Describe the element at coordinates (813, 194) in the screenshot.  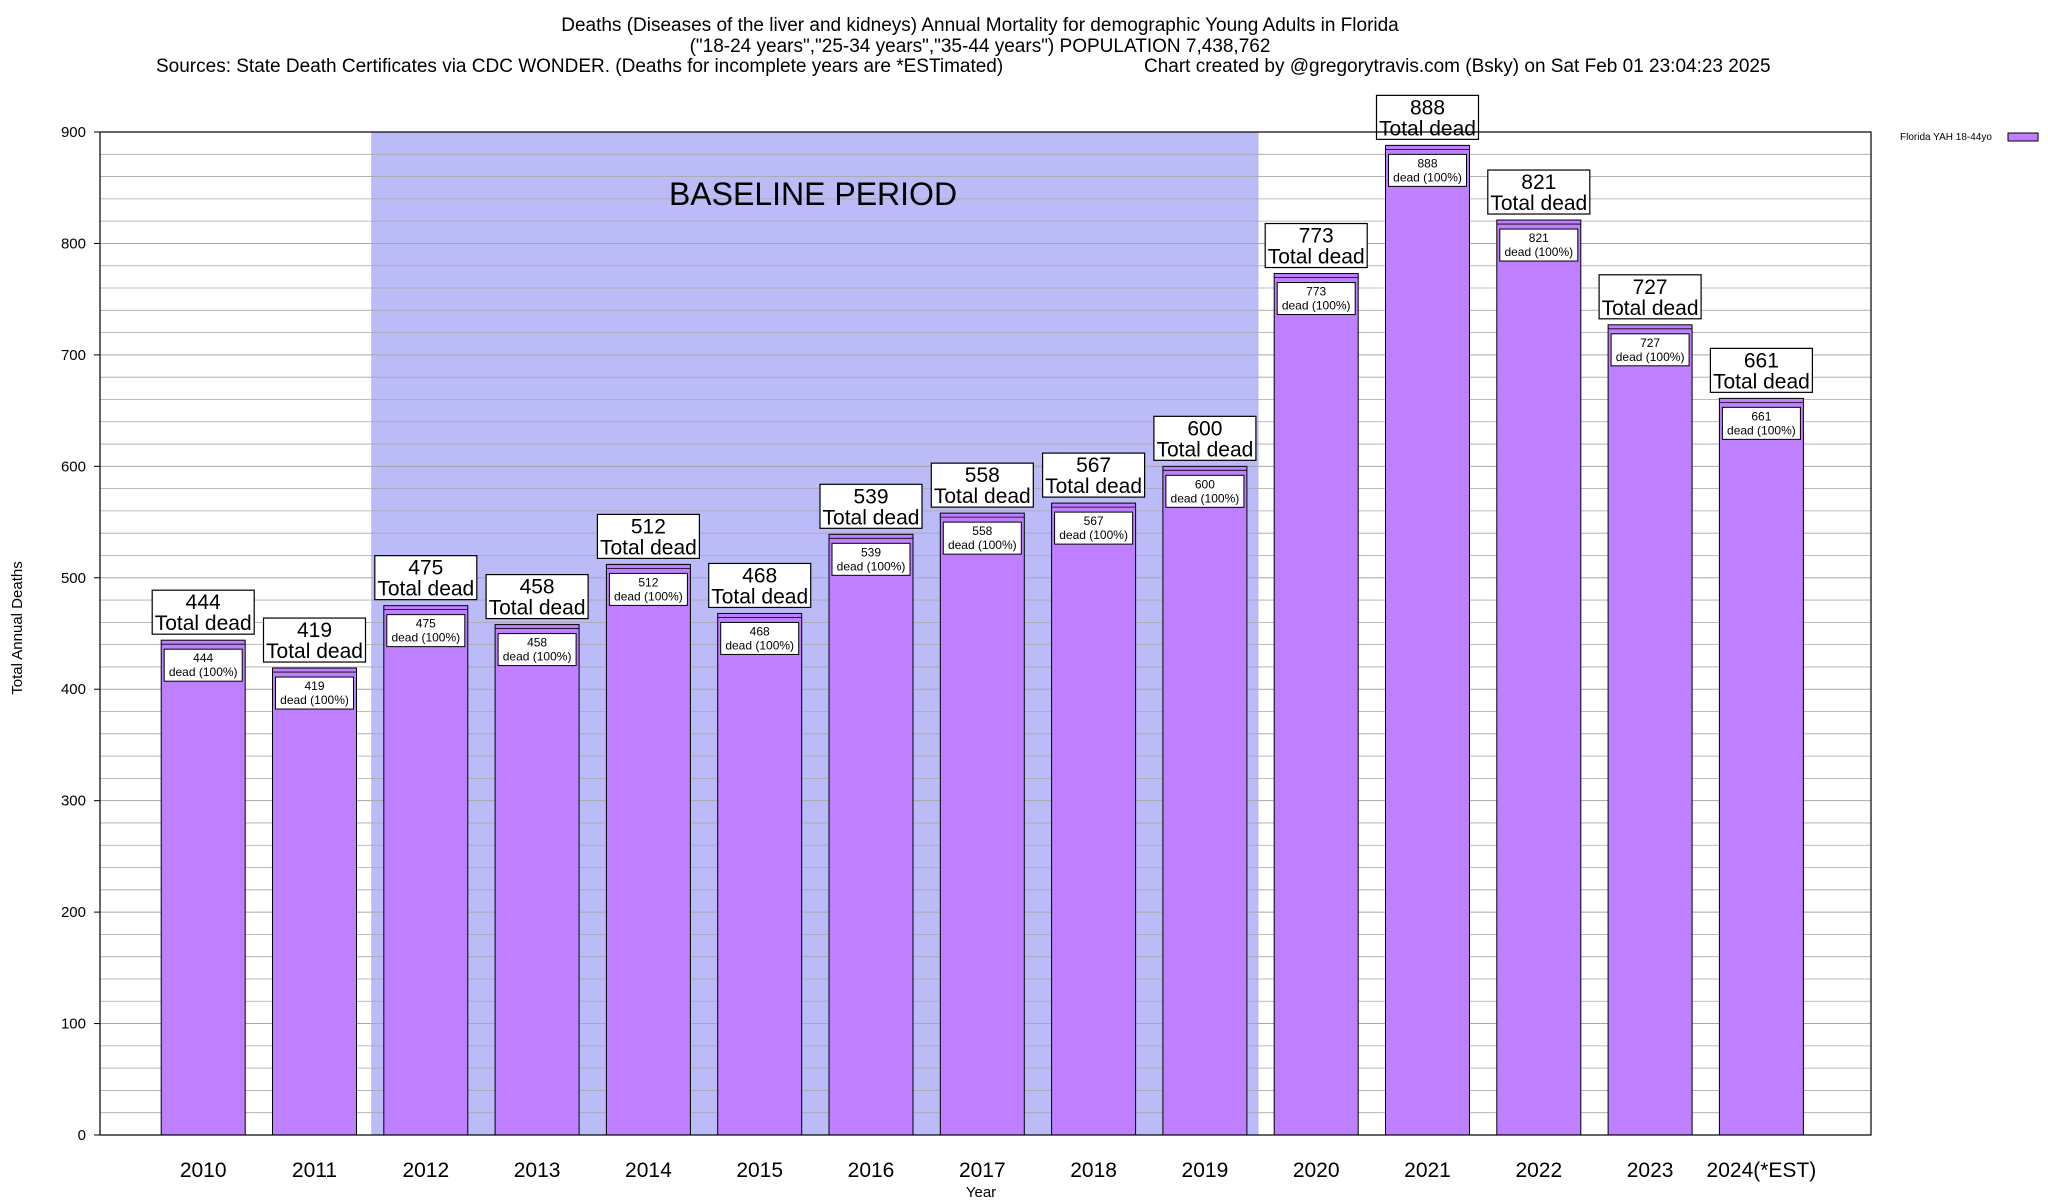
I see `baseline-period-label: BASELINE PERIOD` at that location.